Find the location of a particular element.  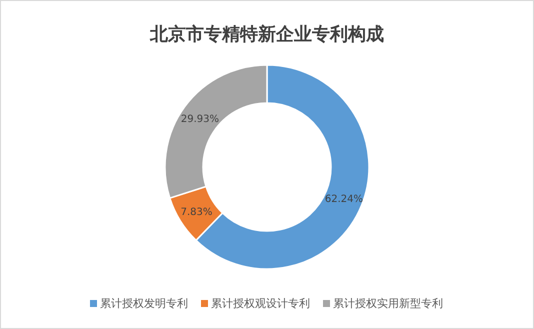

legend-label: 累计授权实用新型专利 is located at coordinates (388, 303).